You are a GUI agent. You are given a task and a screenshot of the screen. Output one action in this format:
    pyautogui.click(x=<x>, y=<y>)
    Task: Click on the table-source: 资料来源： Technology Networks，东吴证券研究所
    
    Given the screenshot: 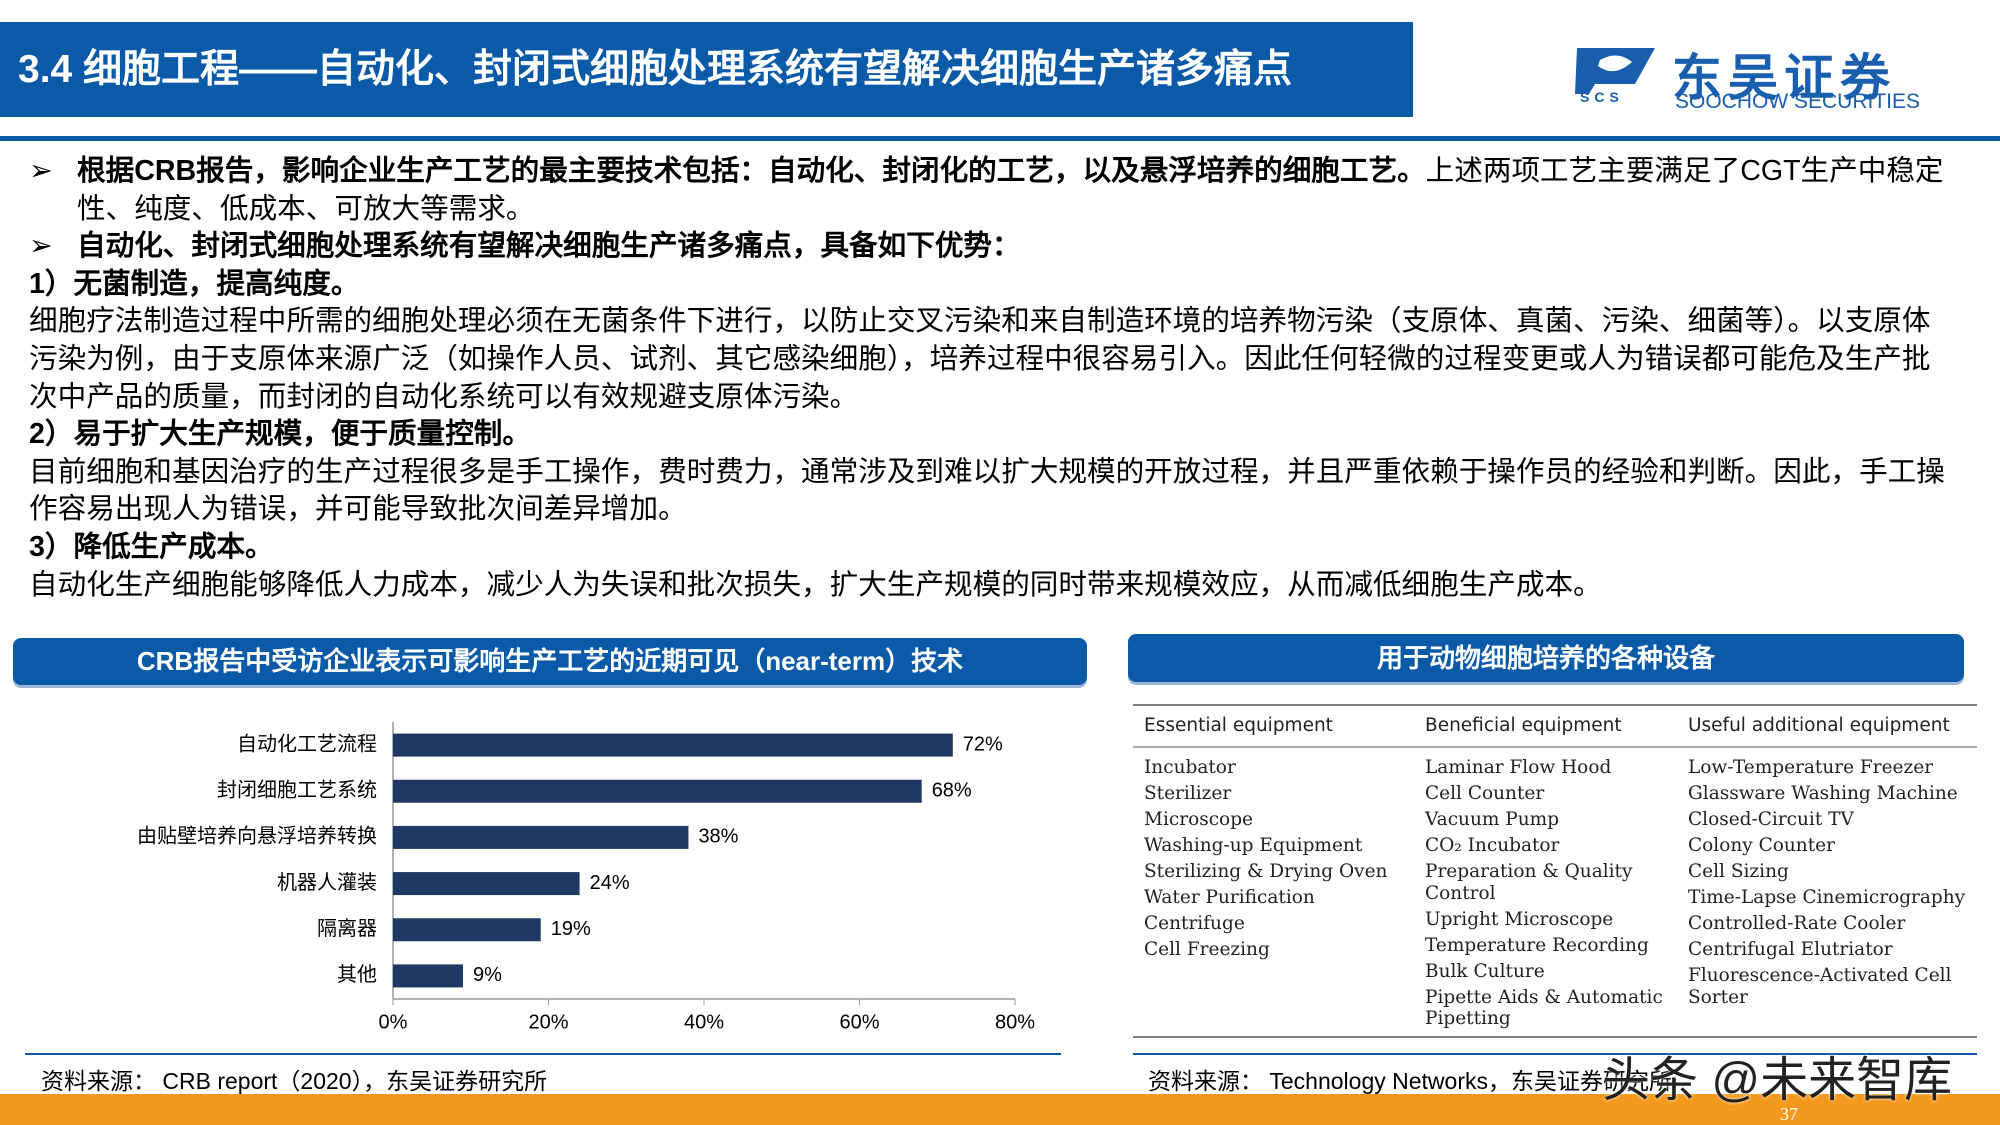 What is the action you would take?
    pyautogui.click(x=1410, y=1081)
    